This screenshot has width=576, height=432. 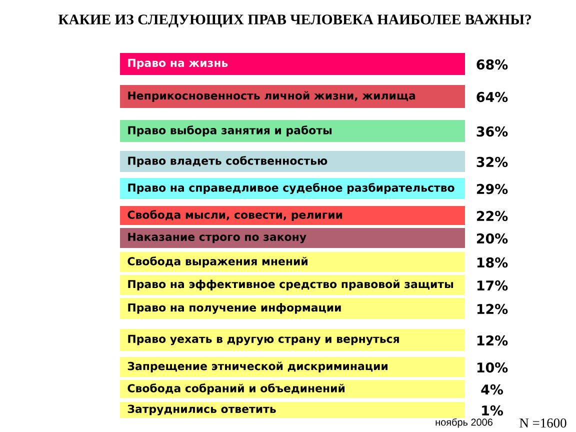 What do you see at coordinates (492, 97) in the screenshot?
I see `data-label: 64%` at bounding box center [492, 97].